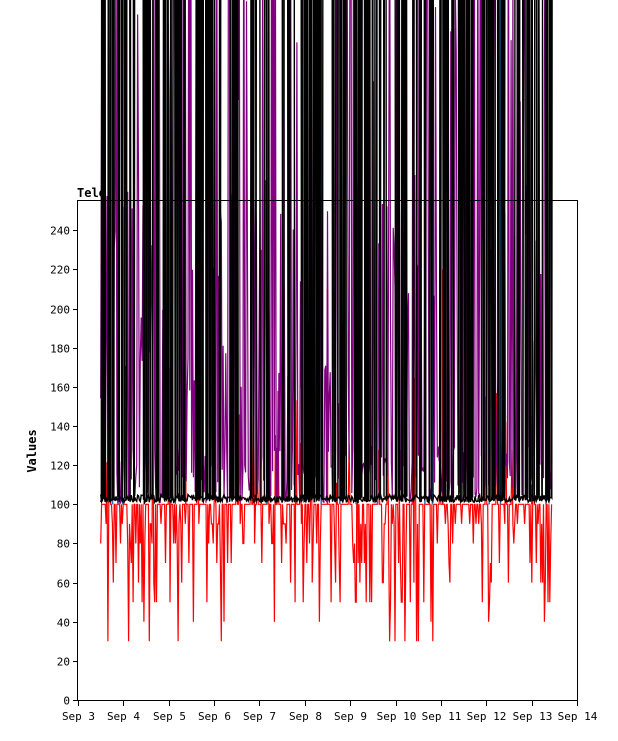 The image size is (618, 741). What do you see at coordinates (60, 310) in the screenshot?
I see `y-tick-label: 200` at bounding box center [60, 310].